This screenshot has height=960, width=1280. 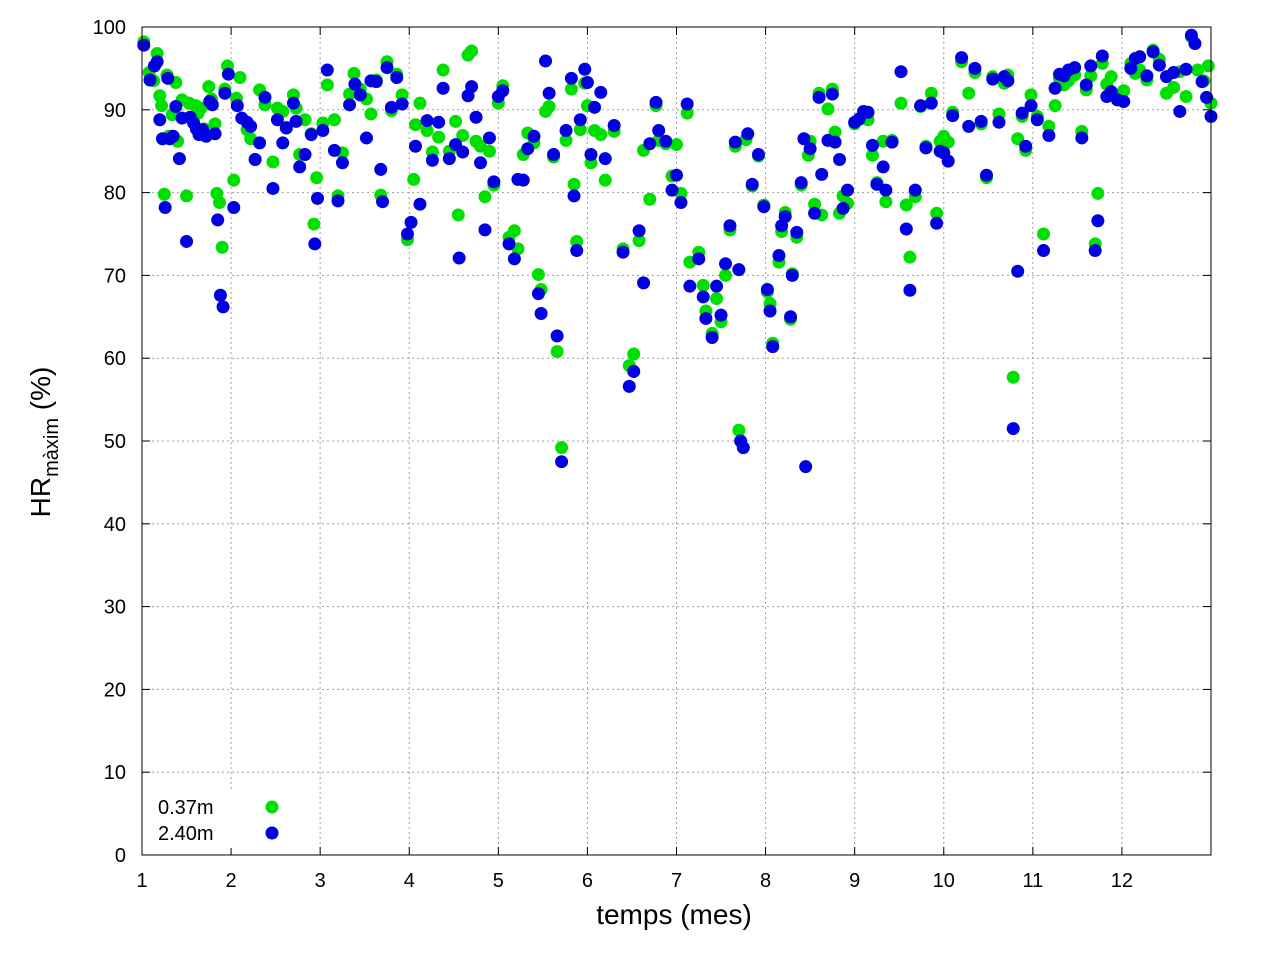 What do you see at coordinates (115, 276) in the screenshot?
I see `y-tick-label: 70` at bounding box center [115, 276].